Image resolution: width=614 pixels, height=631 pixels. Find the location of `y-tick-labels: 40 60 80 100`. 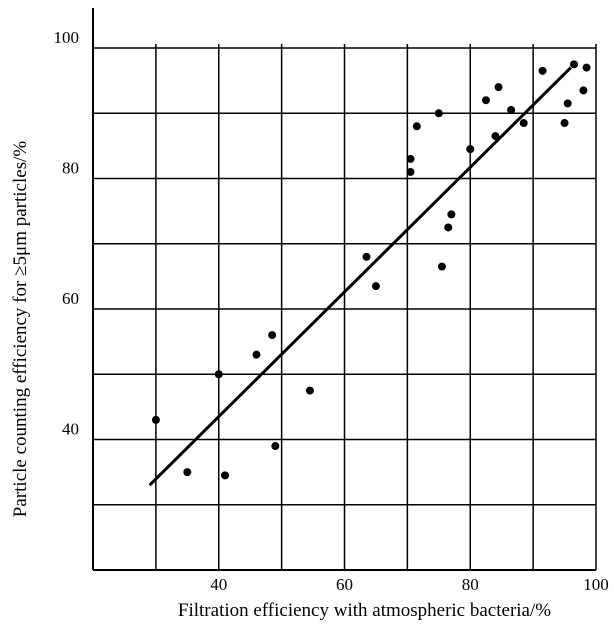

y-tick-labels: 40 60 80 100 is located at coordinates (67, 233).